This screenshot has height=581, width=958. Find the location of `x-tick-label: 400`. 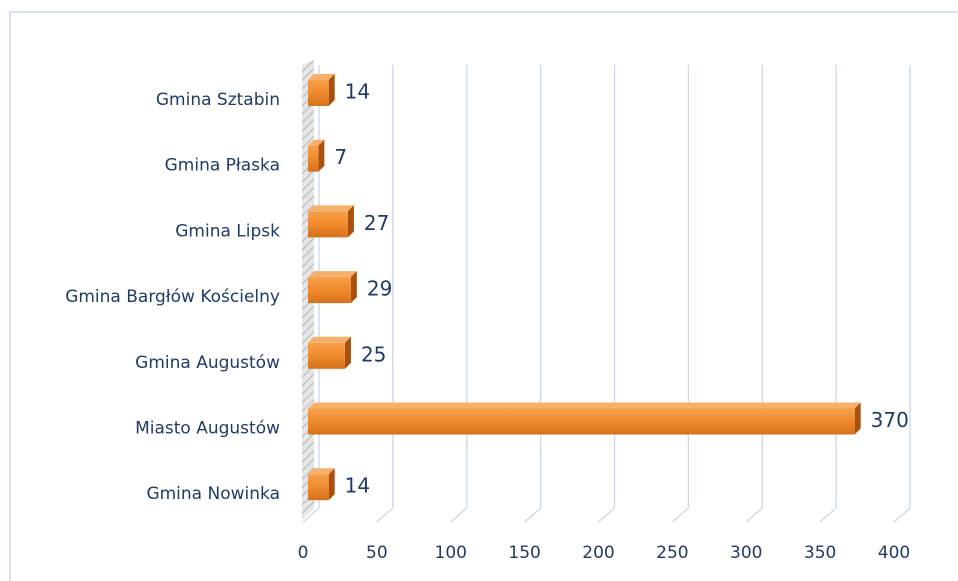

x-tick-label: 400 is located at coordinates (894, 553).